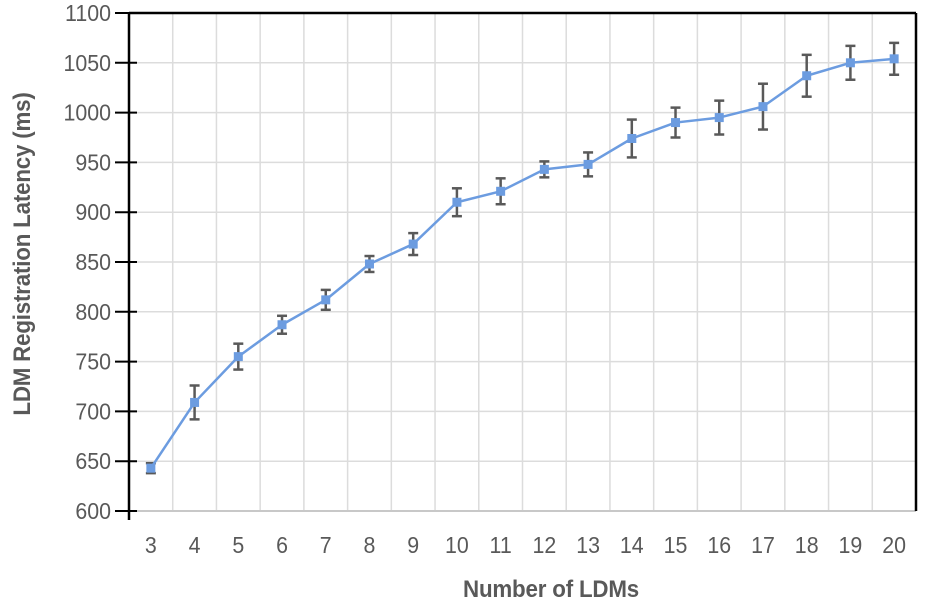  Describe the element at coordinates (807, 545) in the screenshot. I see `x-tick-label: 18` at that location.